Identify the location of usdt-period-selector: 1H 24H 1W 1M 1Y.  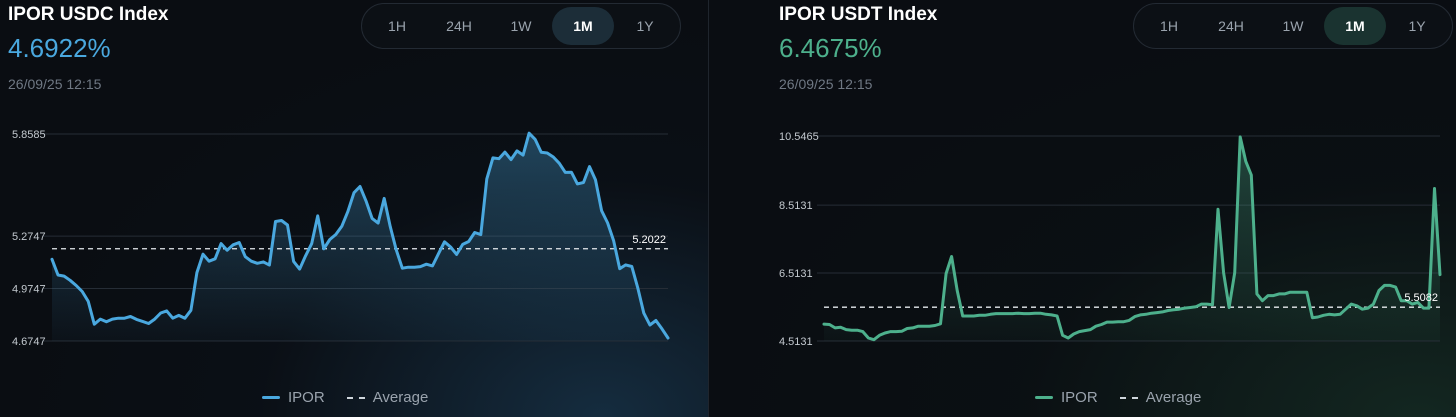
(1293, 26).